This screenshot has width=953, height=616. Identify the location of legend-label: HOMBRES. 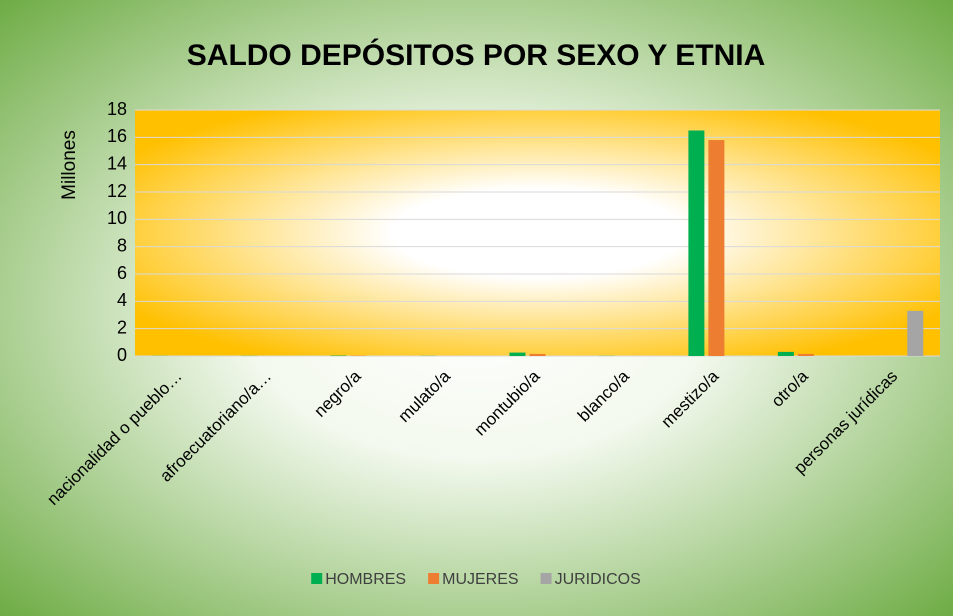
(365, 579).